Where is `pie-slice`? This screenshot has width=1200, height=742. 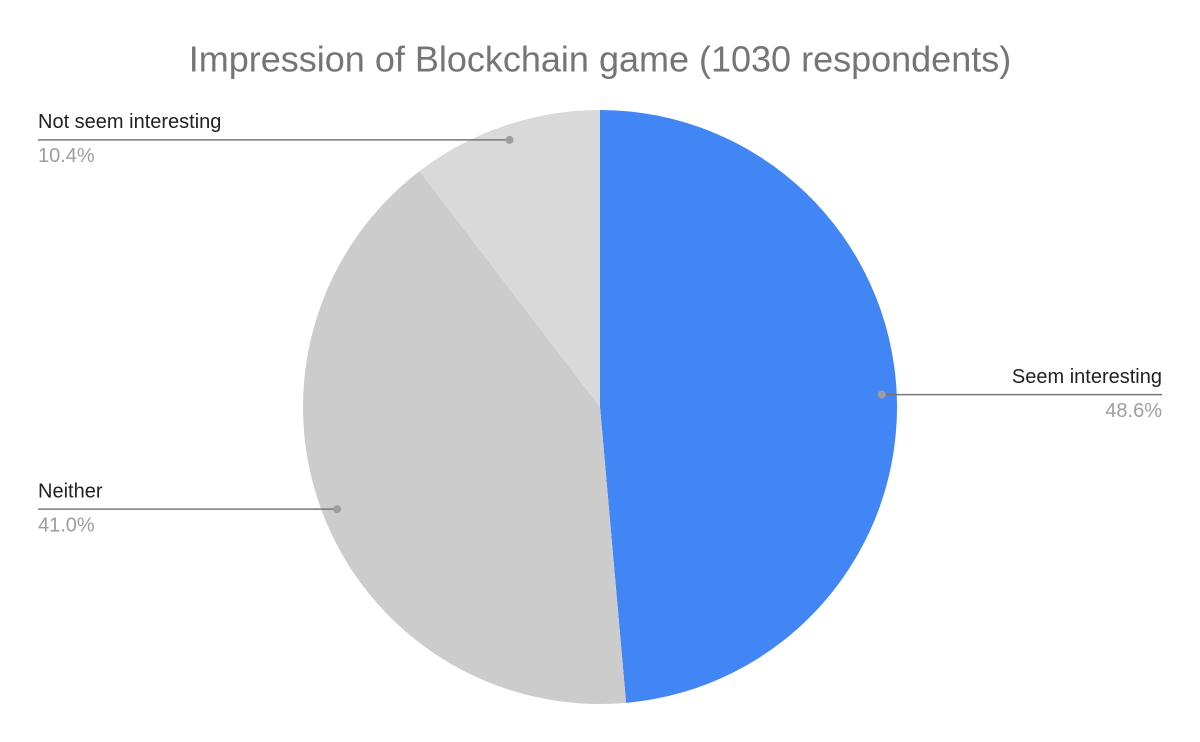
pie-slice is located at coordinates (509, 258).